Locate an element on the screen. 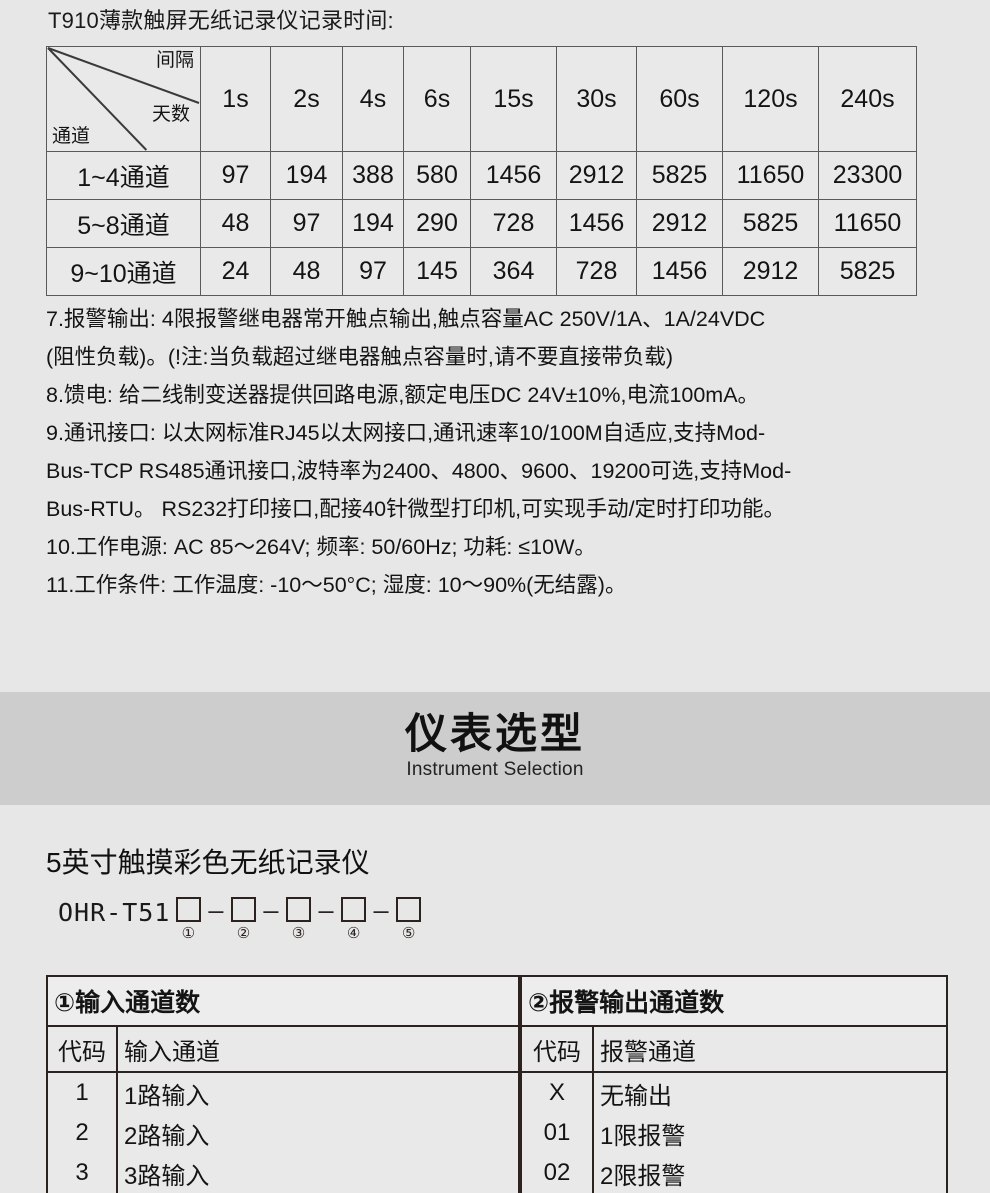 This screenshot has width=990, height=1193. model-code-slot-2: ② is located at coordinates (243, 919).